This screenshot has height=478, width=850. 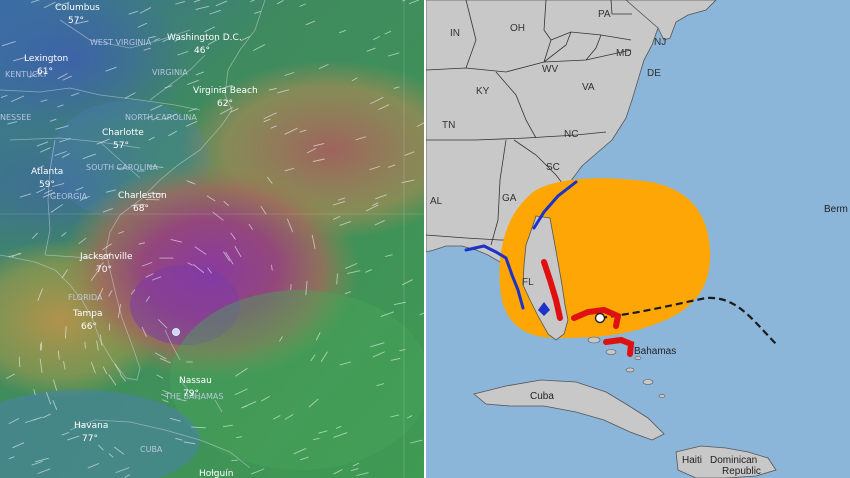 I want to click on place-label-dominican: Dominican, so click(x=733, y=460).